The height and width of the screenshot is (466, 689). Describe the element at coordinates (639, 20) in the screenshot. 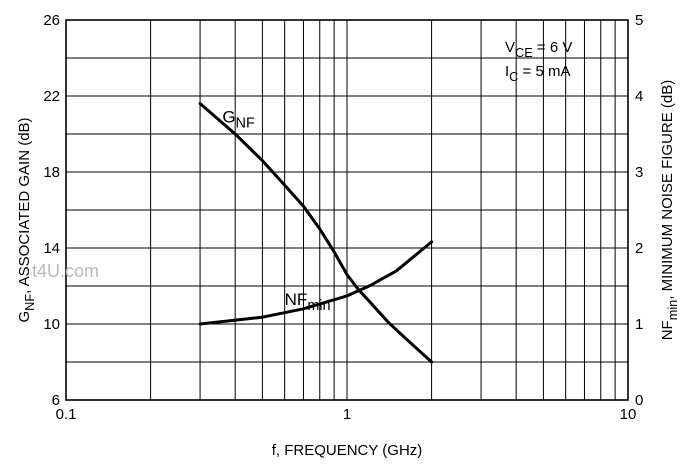

I see `right-tick-label: 5` at that location.